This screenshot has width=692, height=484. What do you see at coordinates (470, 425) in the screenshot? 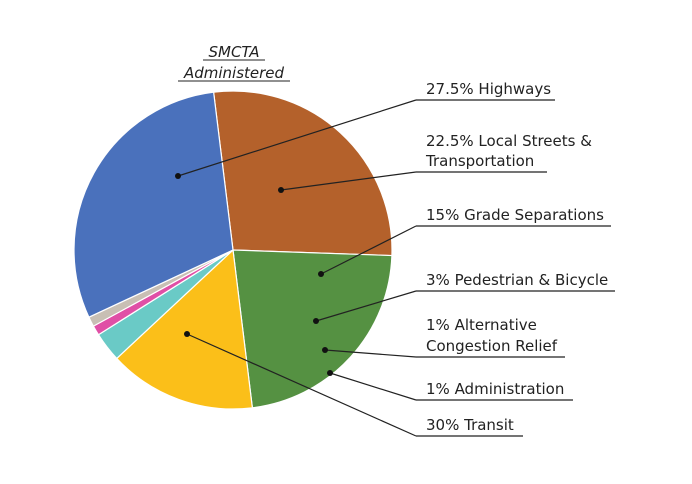
I see `slice-label-6-line-0: 30% Transit` at bounding box center [470, 425].